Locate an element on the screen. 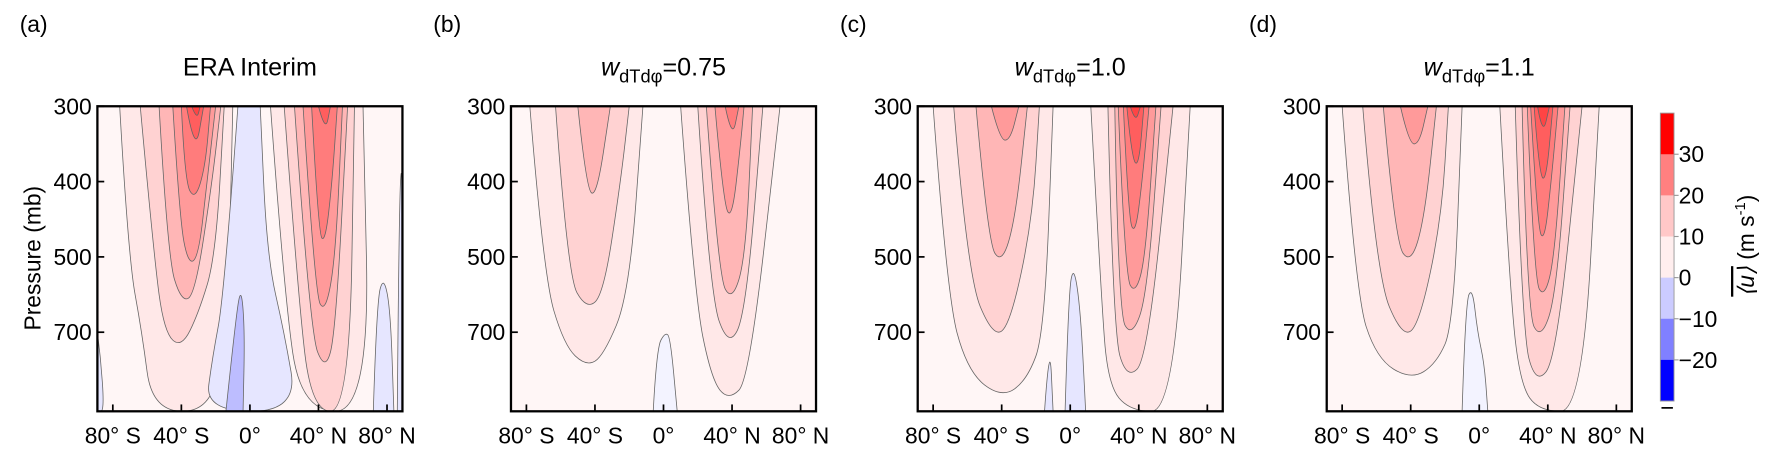  panel-title: wdTdφ=1.1 is located at coordinates (1479, 69).